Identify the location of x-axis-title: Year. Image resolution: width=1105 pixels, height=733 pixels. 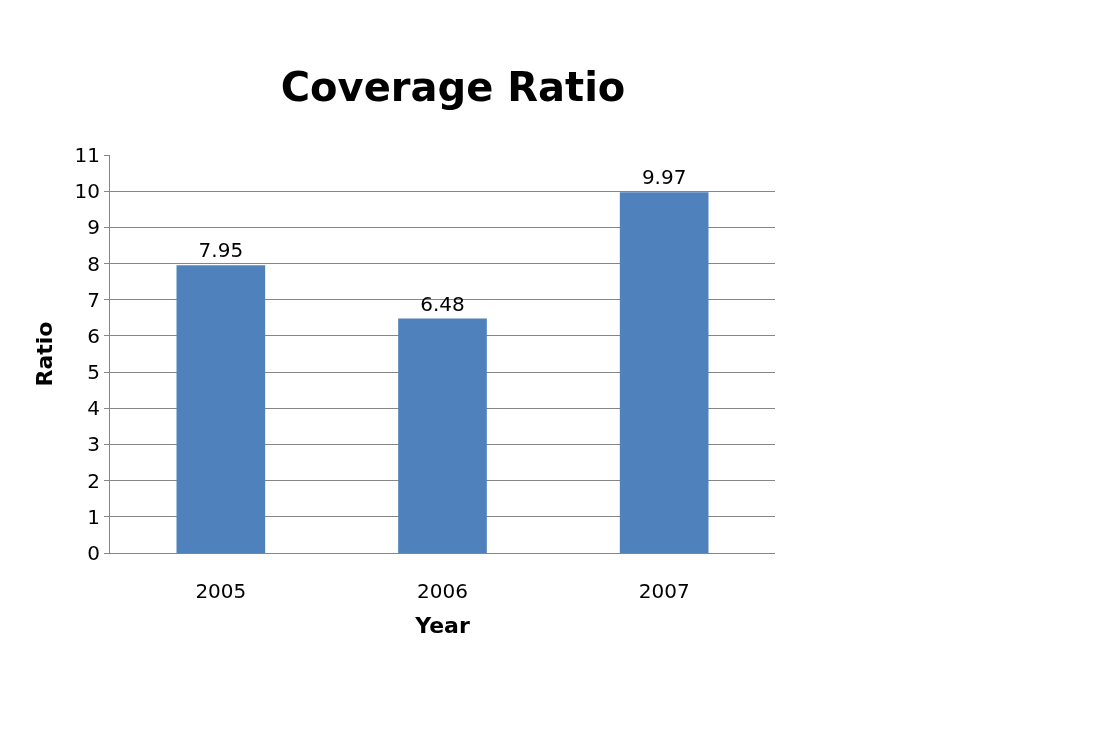
(442, 625).